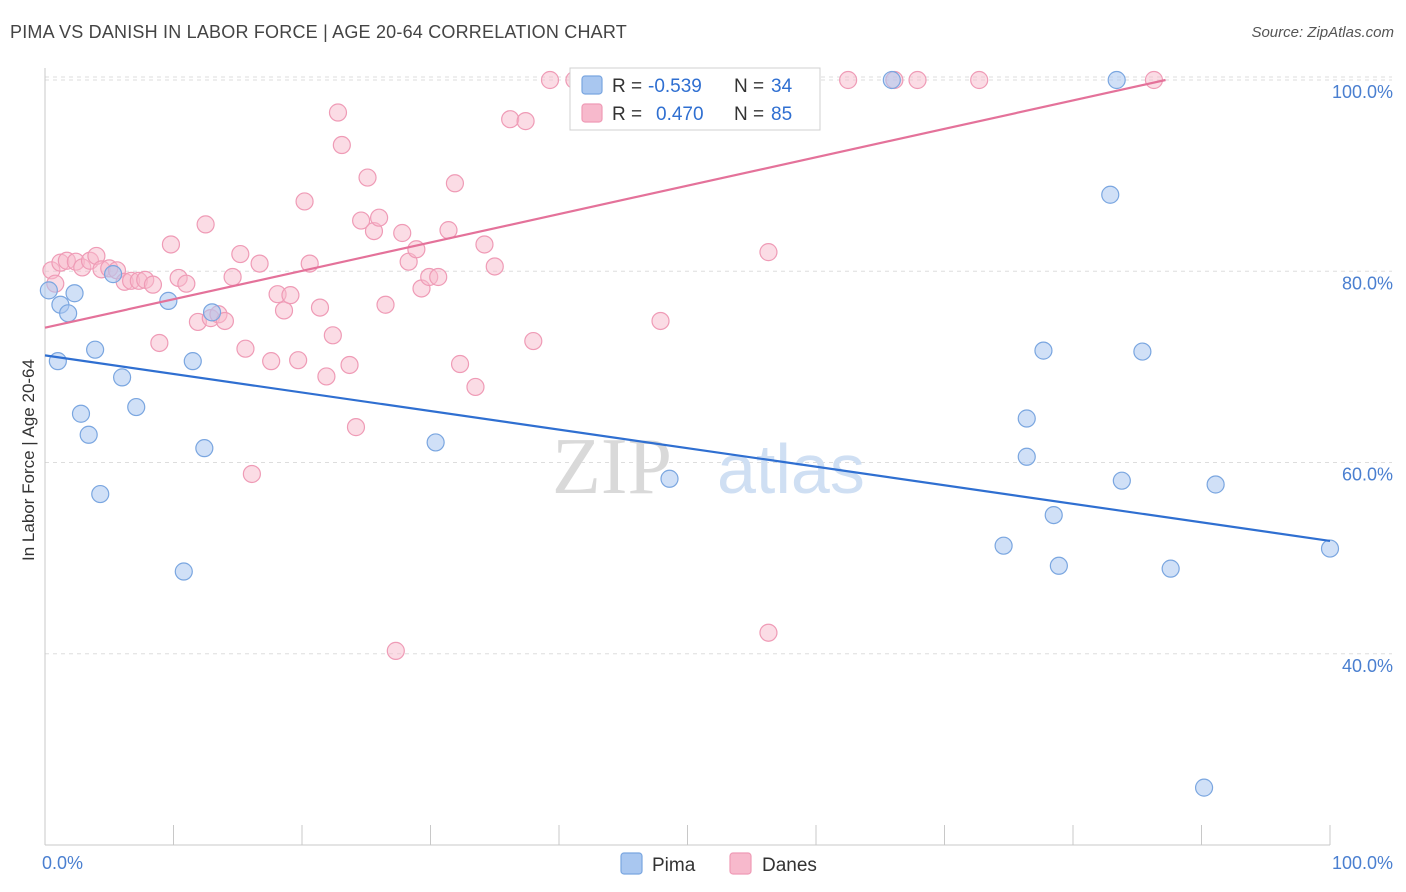 This screenshot has width=1406, height=892. Describe the element at coordinates (1362, 92) in the screenshot. I see `y-tick-label: 100.0%` at that location.